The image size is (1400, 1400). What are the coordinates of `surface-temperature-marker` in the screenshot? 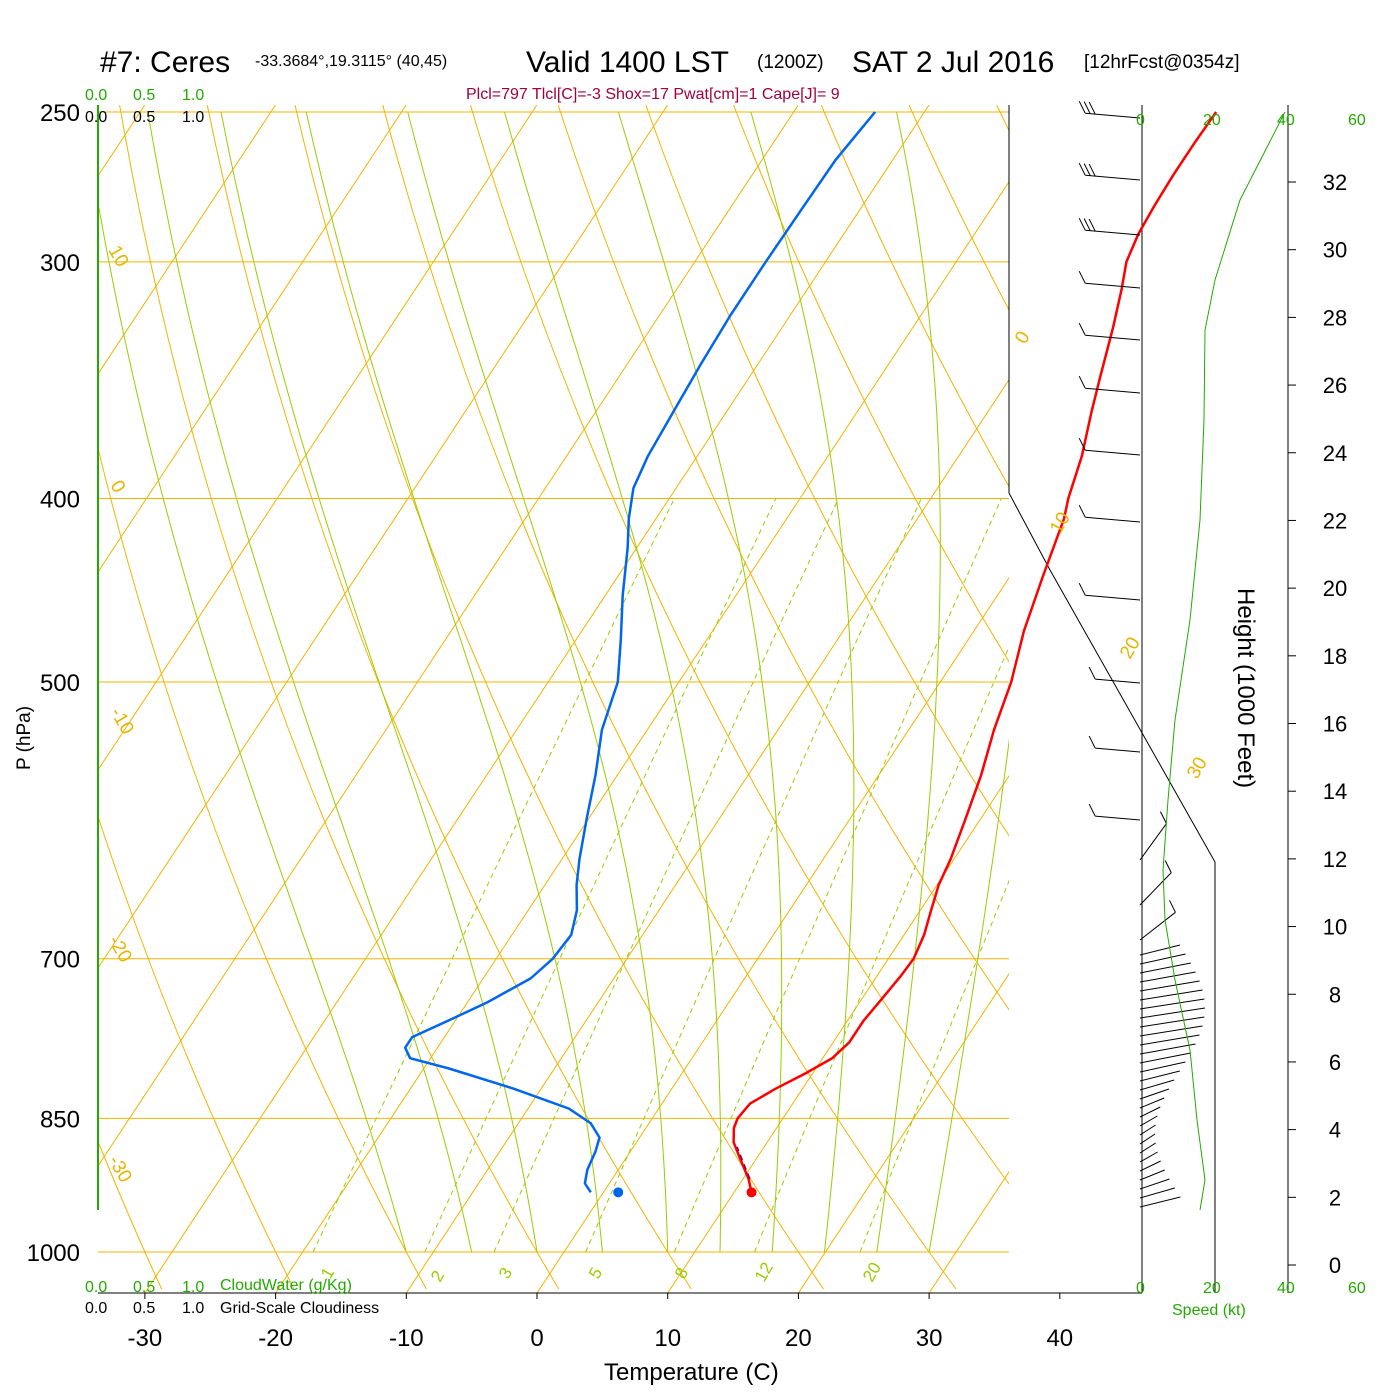 It's located at (751, 1192).